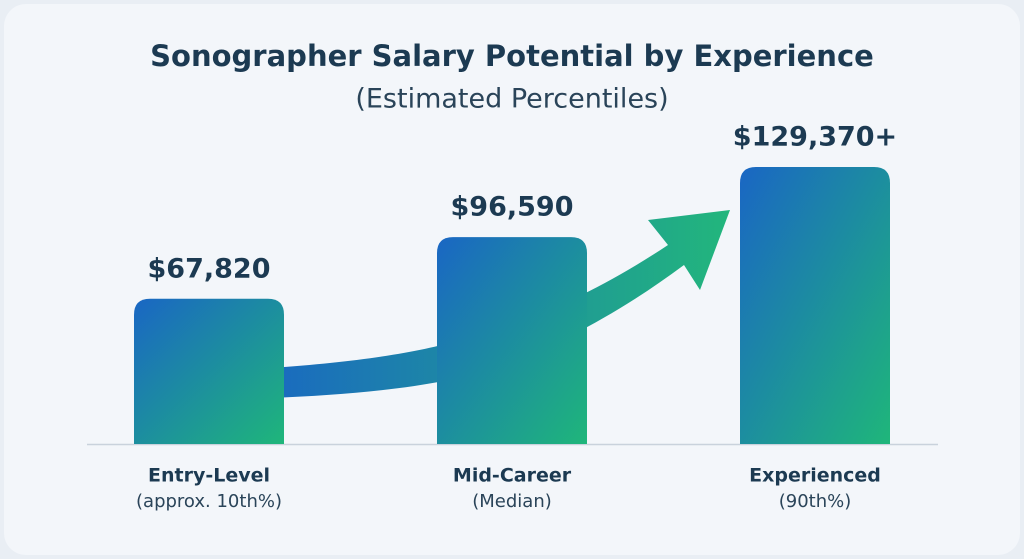  I want to click on value-label: $96,590, so click(512, 207).